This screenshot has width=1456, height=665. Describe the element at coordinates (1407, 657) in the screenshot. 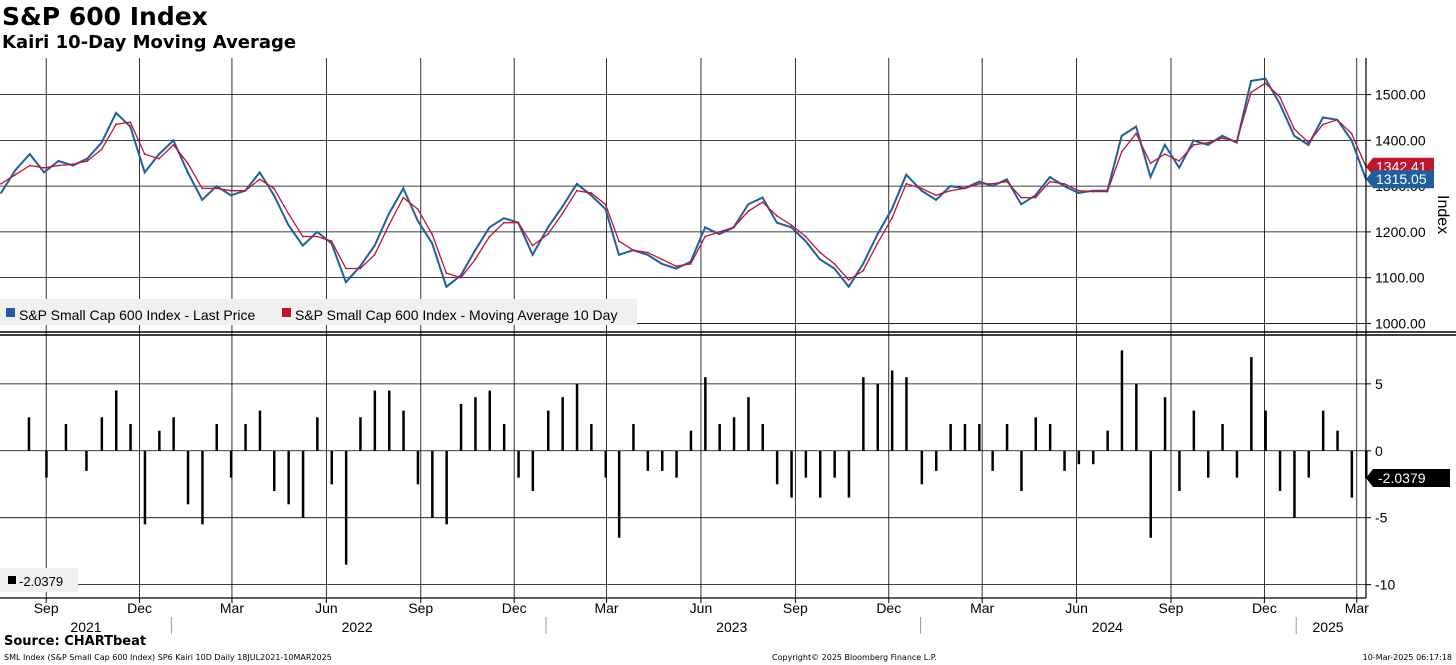

I see `timestamp: 10-Mar-2025 06:17:18` at that location.